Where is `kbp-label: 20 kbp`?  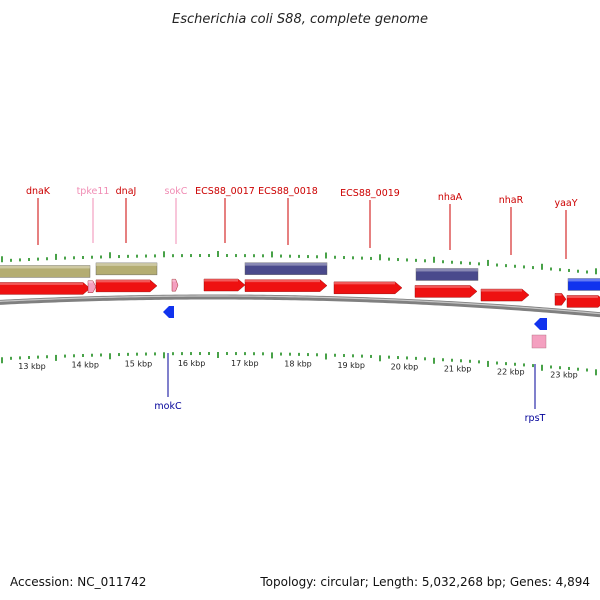 kbp-label: 20 kbp is located at coordinates (405, 366).